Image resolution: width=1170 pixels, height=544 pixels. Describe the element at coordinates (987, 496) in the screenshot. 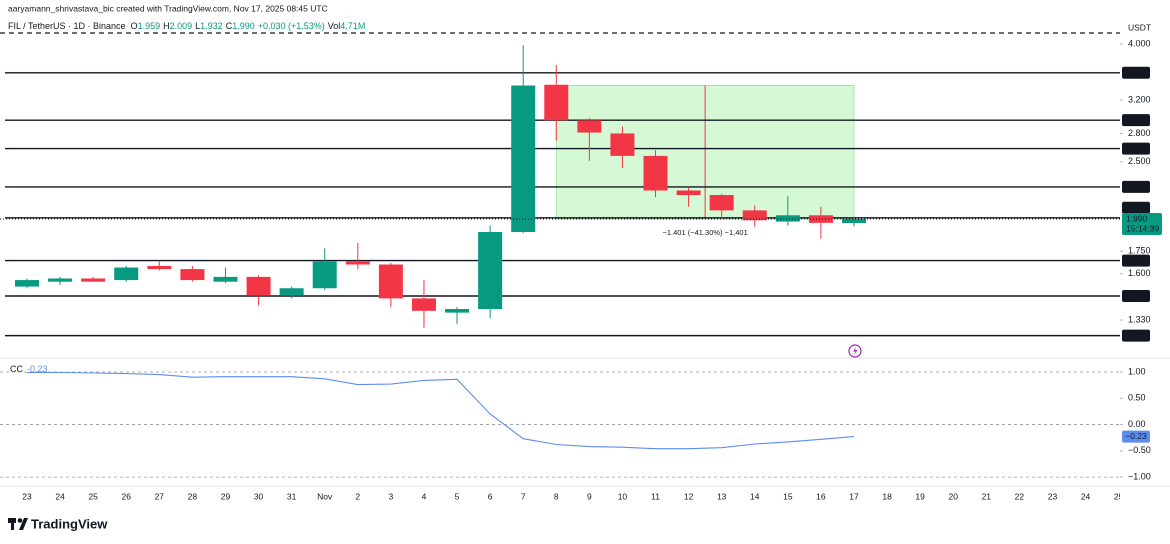

I see `x-tick-label: 21` at that location.